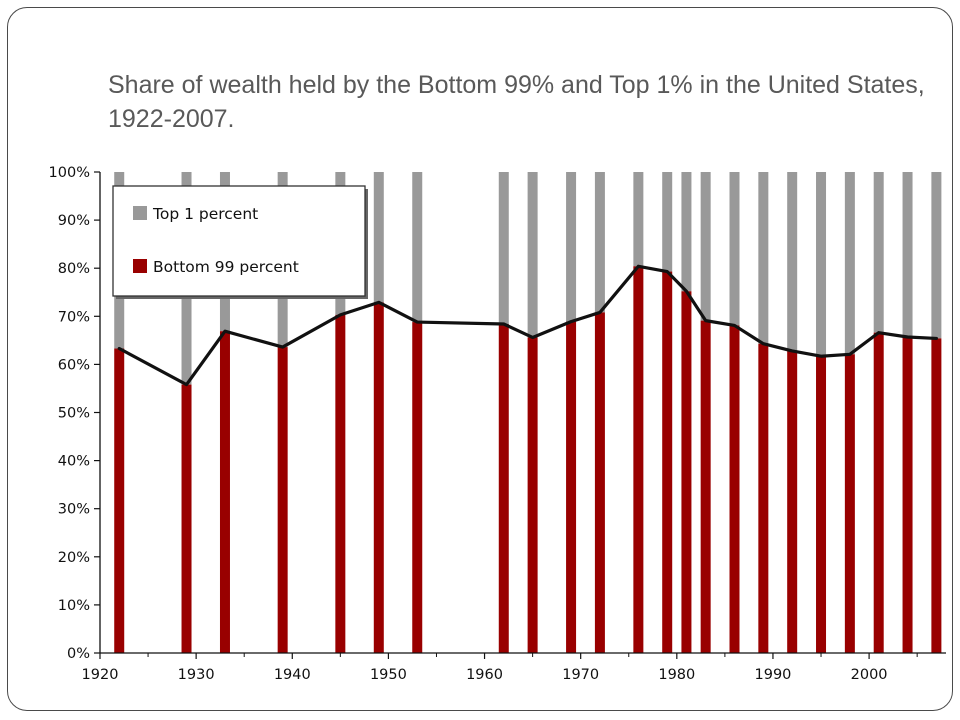 The image size is (960, 720). I want to click on x-tick-label: 2000, so click(869, 675).